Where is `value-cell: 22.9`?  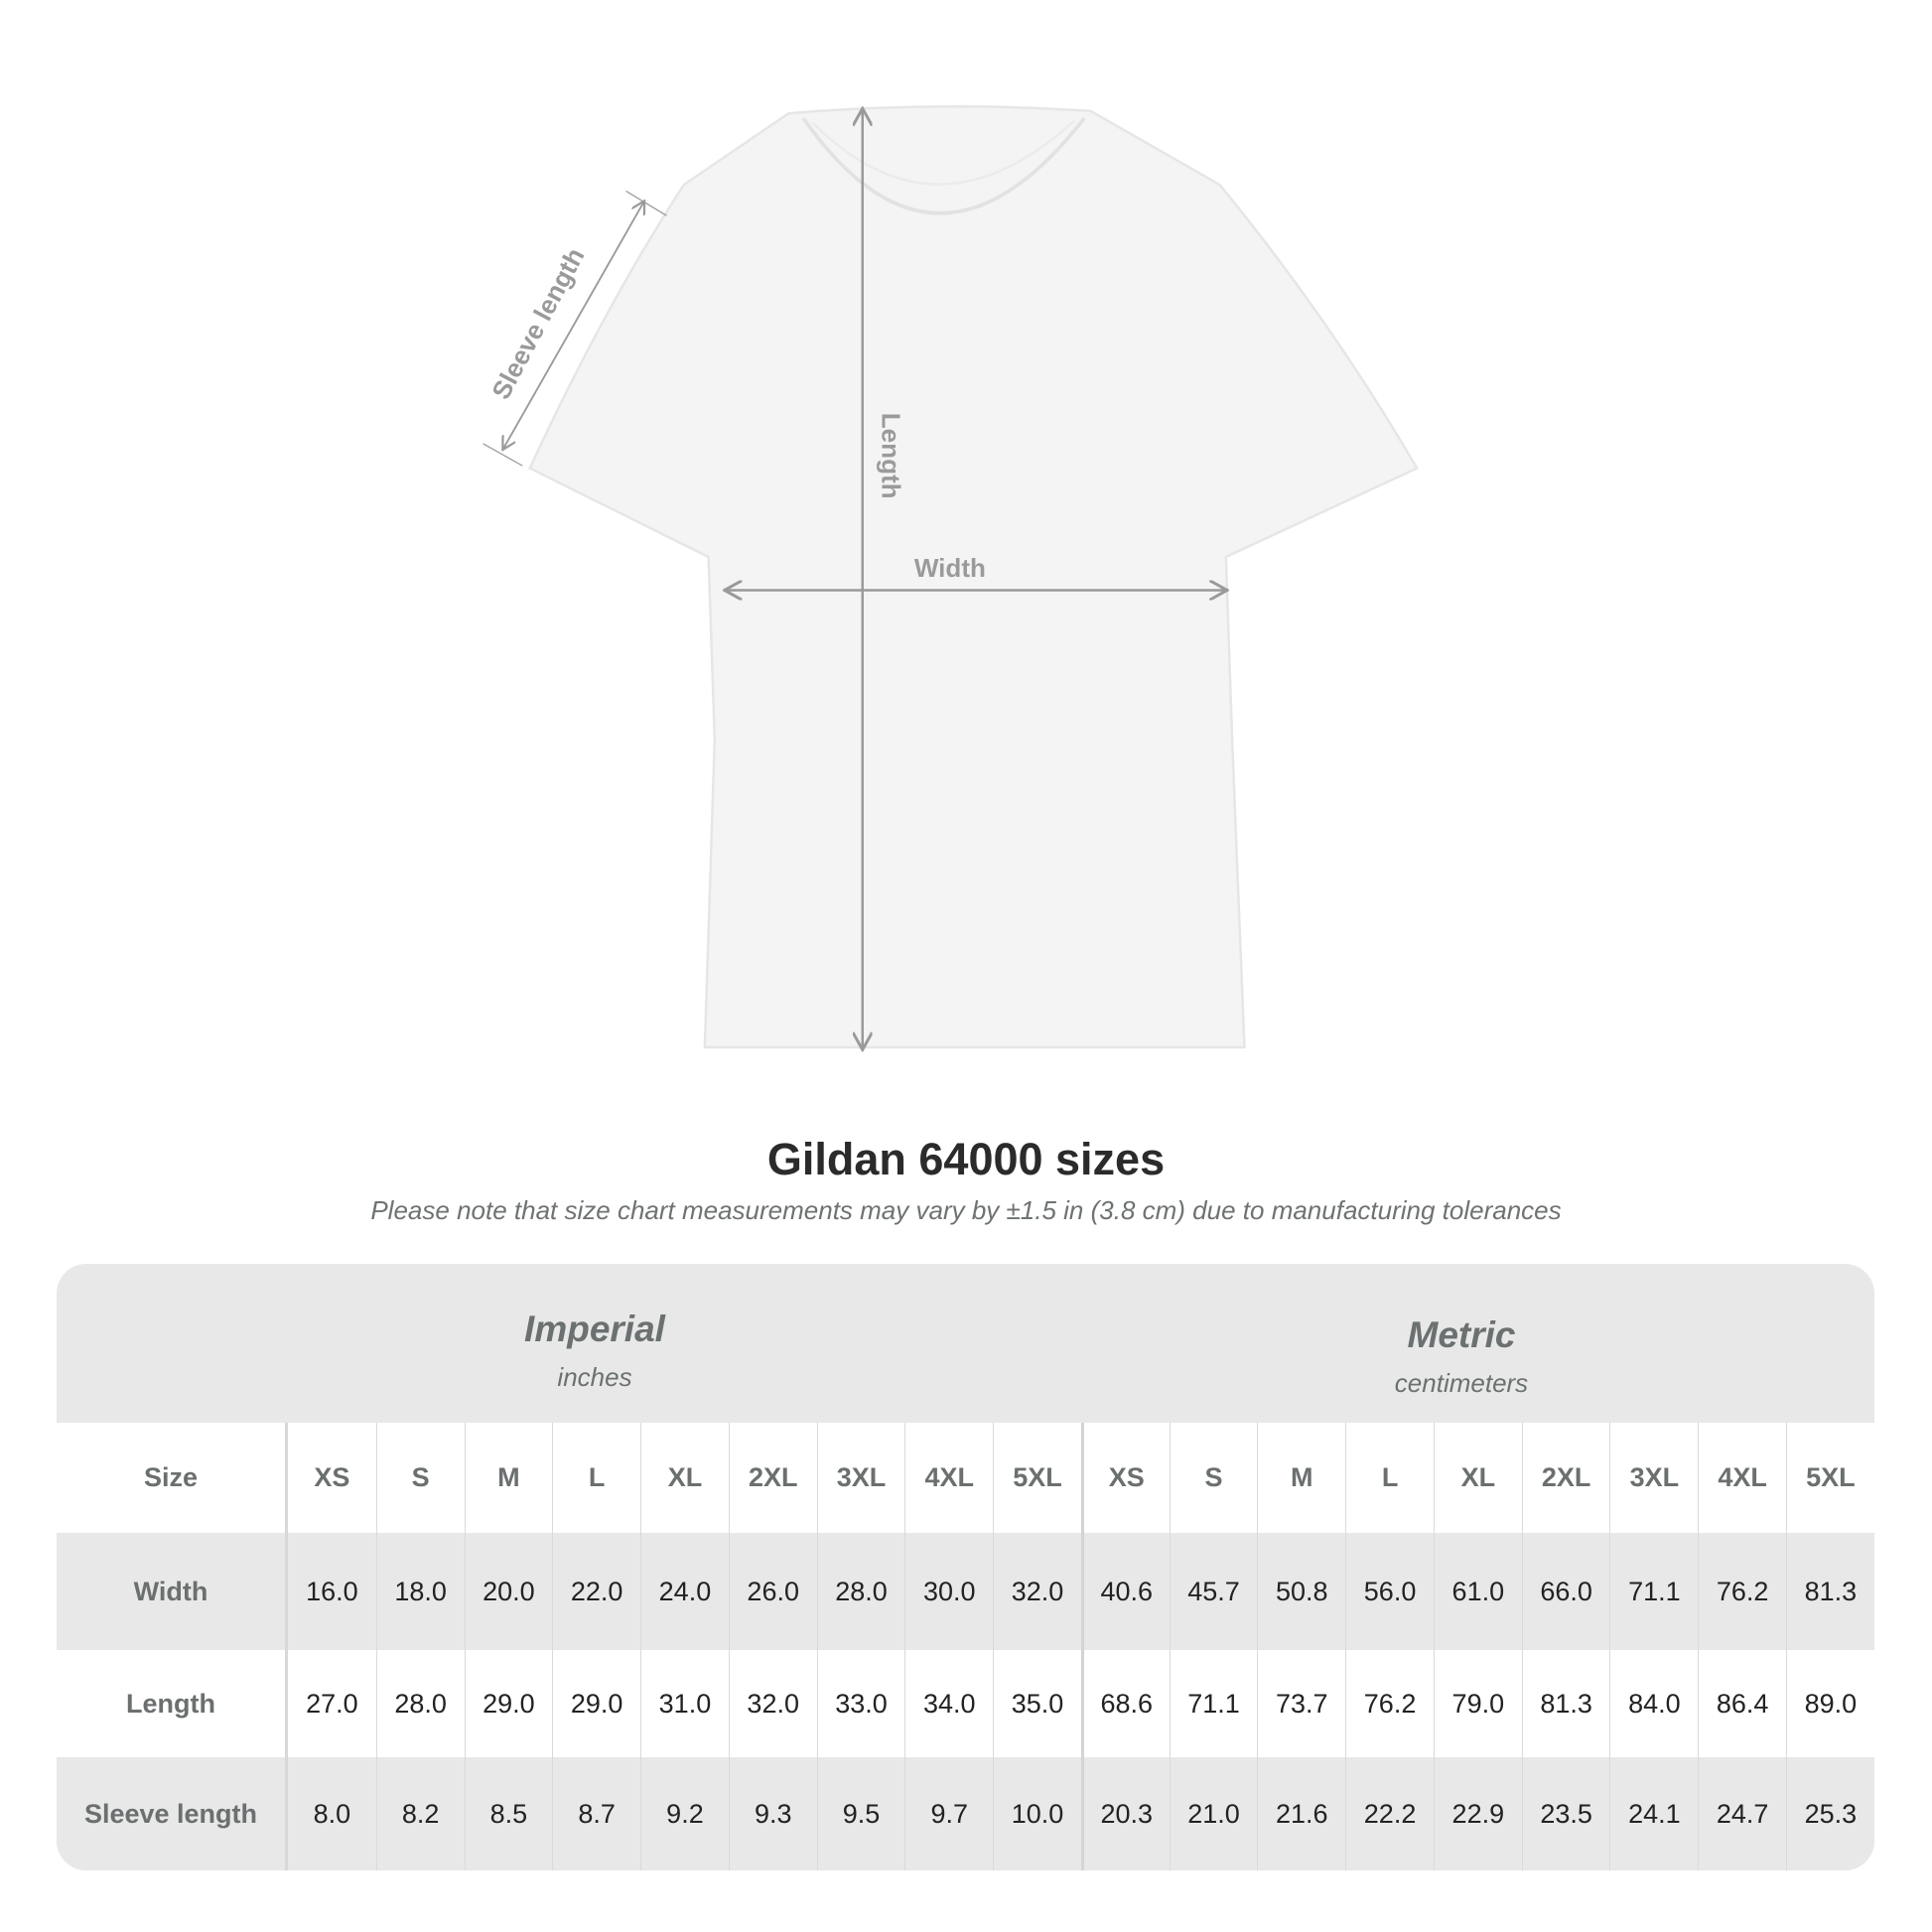 value-cell: 22.9 is located at coordinates (1478, 1814).